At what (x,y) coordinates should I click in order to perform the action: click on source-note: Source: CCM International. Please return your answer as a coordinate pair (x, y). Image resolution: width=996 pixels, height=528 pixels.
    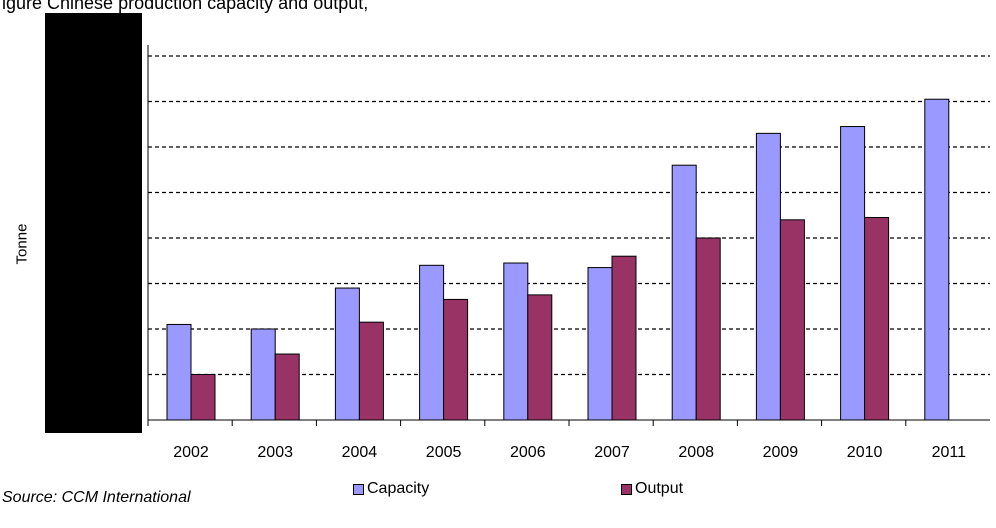
    Looking at the image, I should click on (96, 497).